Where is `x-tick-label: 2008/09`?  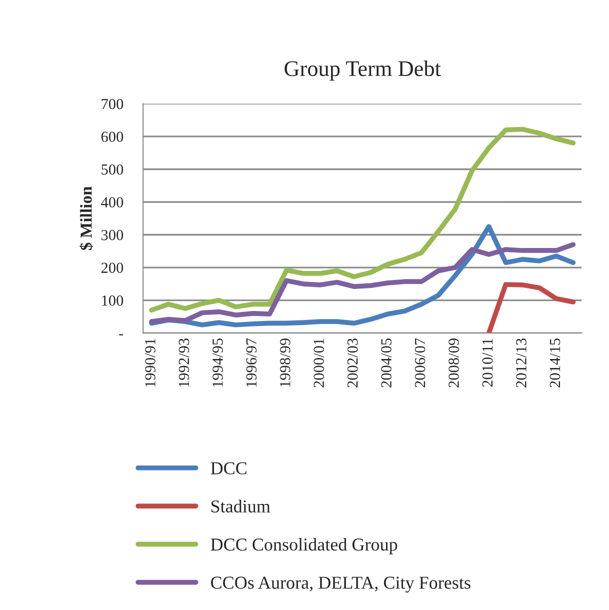 x-tick-label: 2008/09 is located at coordinates (453, 363).